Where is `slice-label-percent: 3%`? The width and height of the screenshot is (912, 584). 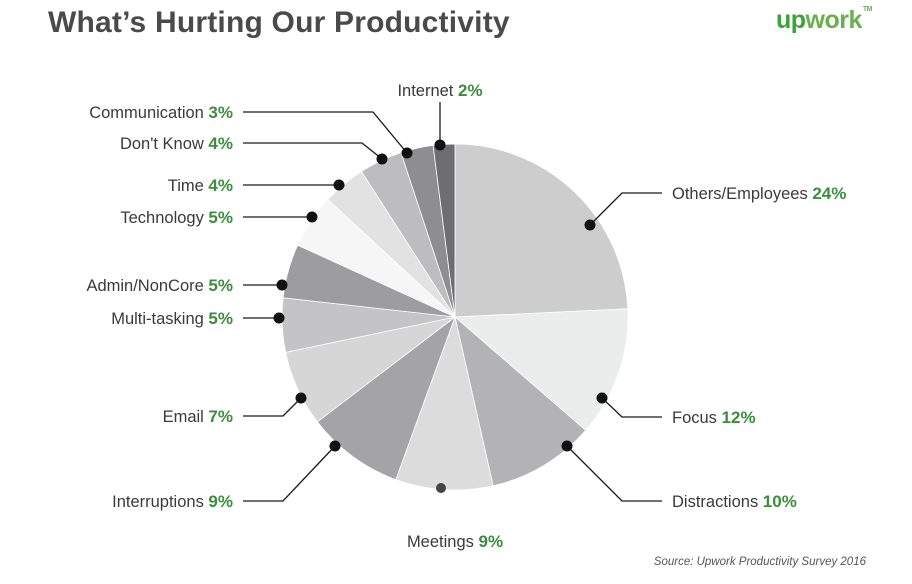 slice-label-percent: 3% is located at coordinates (220, 112).